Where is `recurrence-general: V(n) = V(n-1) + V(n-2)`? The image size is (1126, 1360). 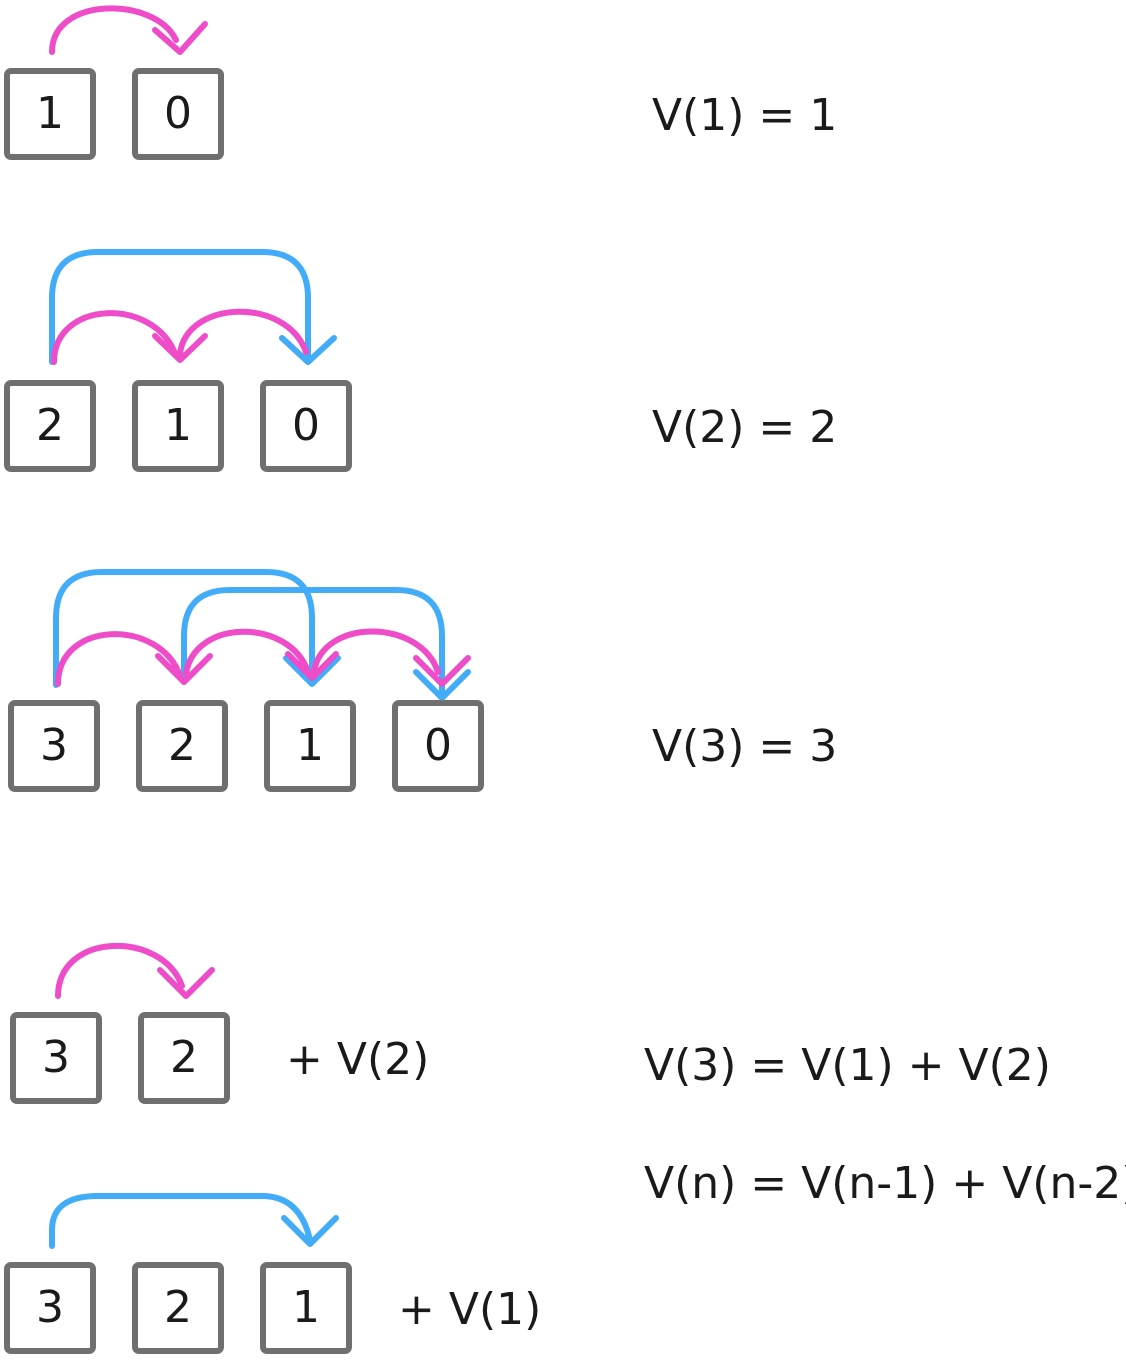
recurrence-general: V(n) = V(n-1) + V(n-2) is located at coordinates (885, 1183).